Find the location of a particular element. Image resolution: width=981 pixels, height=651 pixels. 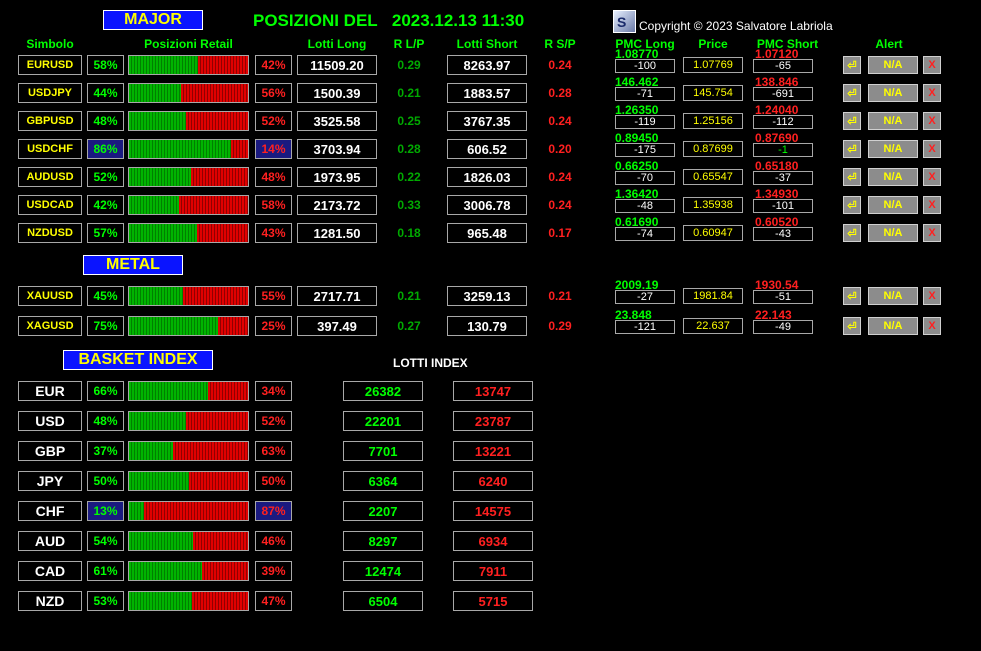

pmc-short-distance: -49 is located at coordinates (783, 327).